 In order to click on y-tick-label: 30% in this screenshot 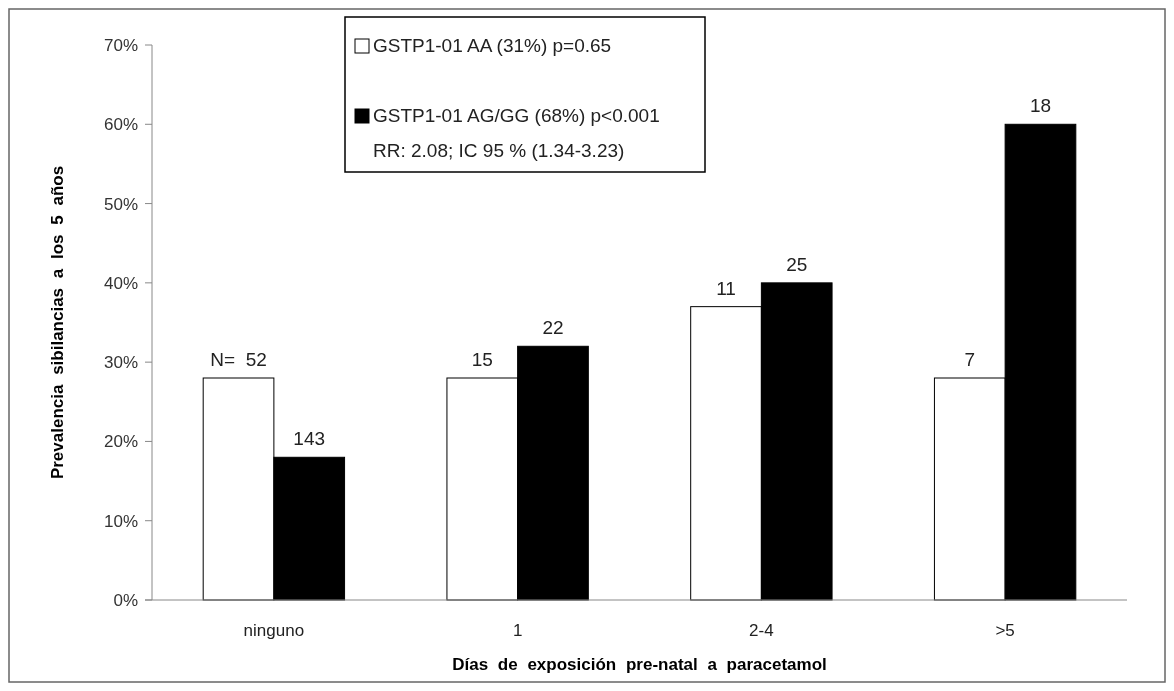, I will do `click(120, 363)`.